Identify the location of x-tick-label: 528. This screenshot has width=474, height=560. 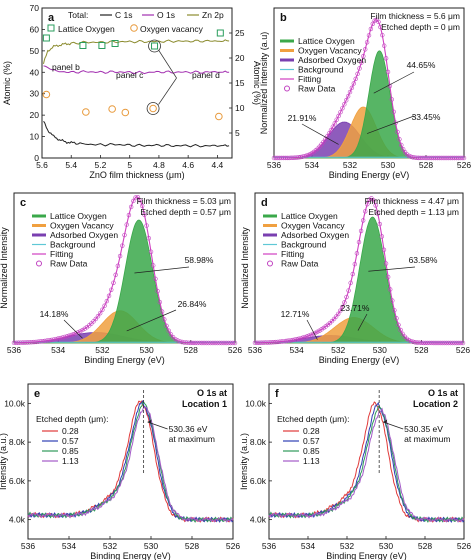
(192, 546).